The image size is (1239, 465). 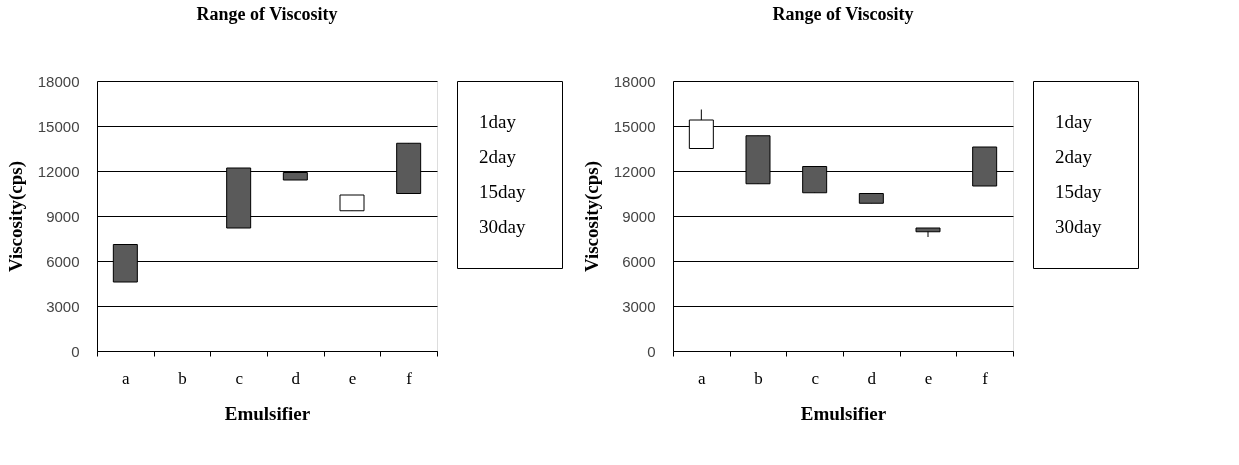 What do you see at coordinates (928, 232) in the screenshot?
I see `candlestick` at bounding box center [928, 232].